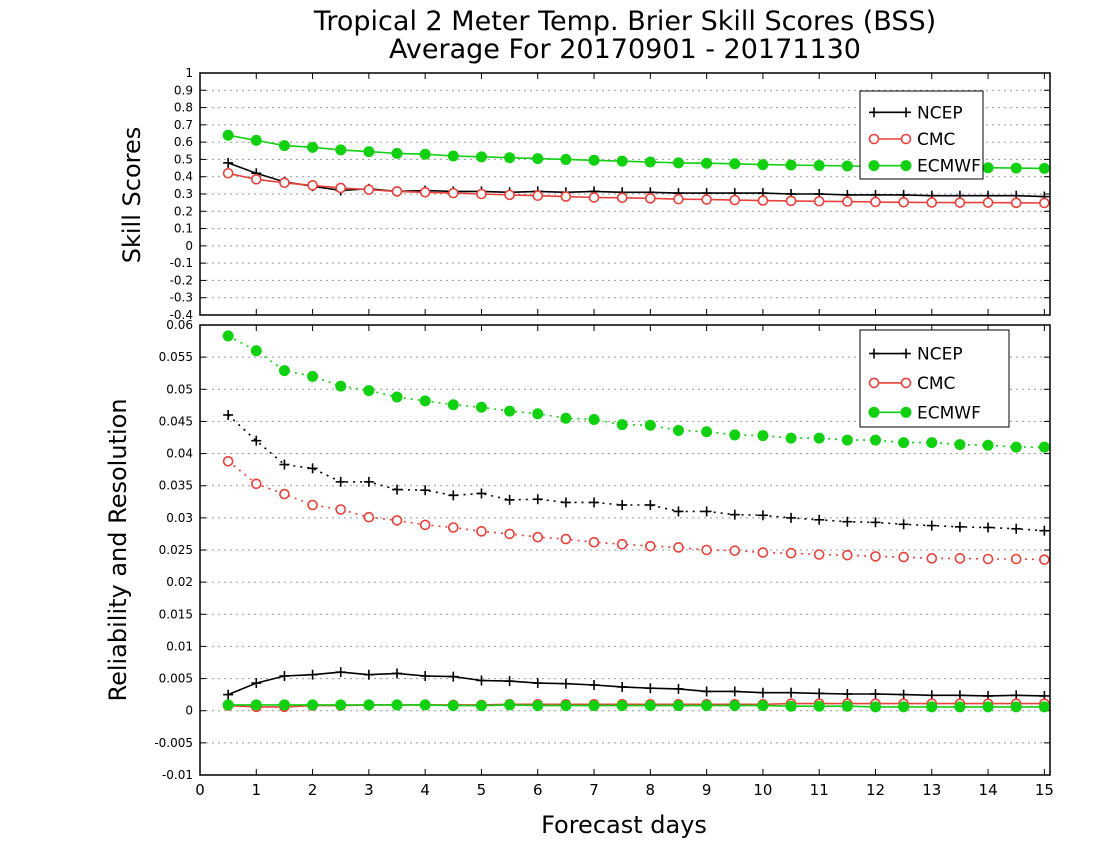 Image resolution: width=1100 pixels, height=850 pixels. What do you see at coordinates (906, 112) in the screenshot?
I see `top-legend-marker-end-ncep` at bounding box center [906, 112].